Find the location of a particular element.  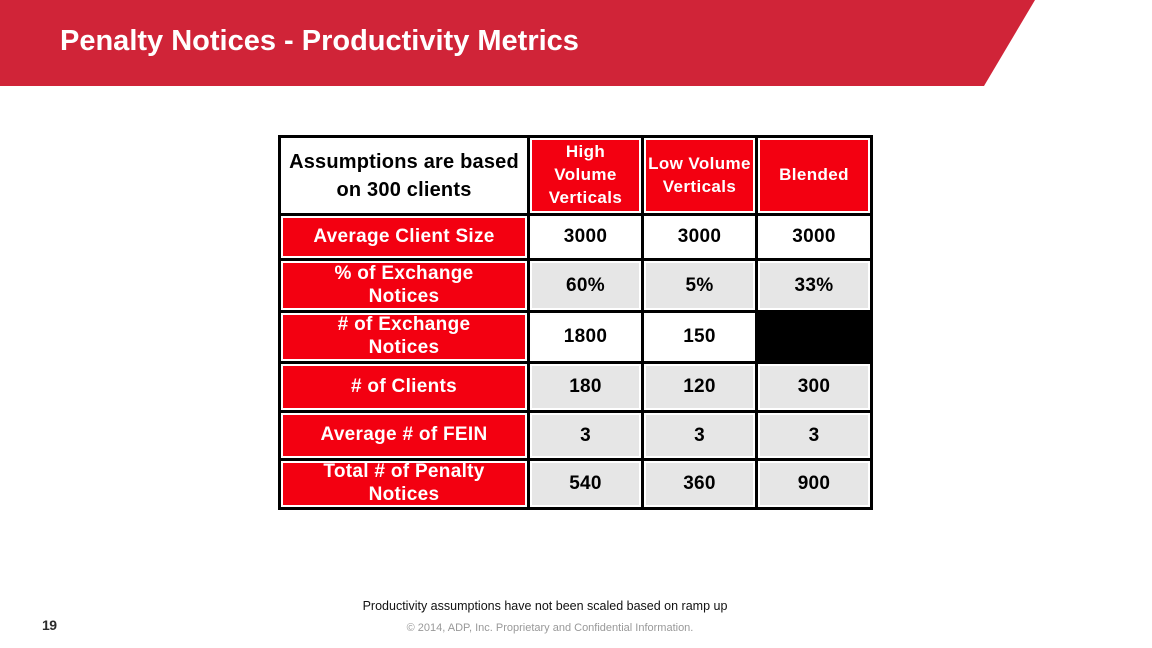

page-number: 19 is located at coordinates (49, 625).